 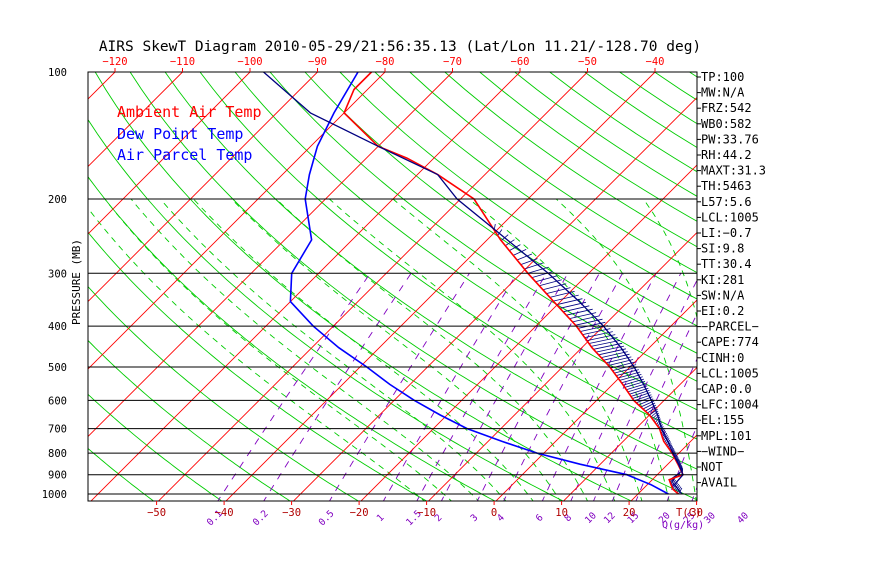 What do you see at coordinates (540, 518) in the screenshot?
I see `mixing-ratio-tick-label: 6` at bounding box center [540, 518].